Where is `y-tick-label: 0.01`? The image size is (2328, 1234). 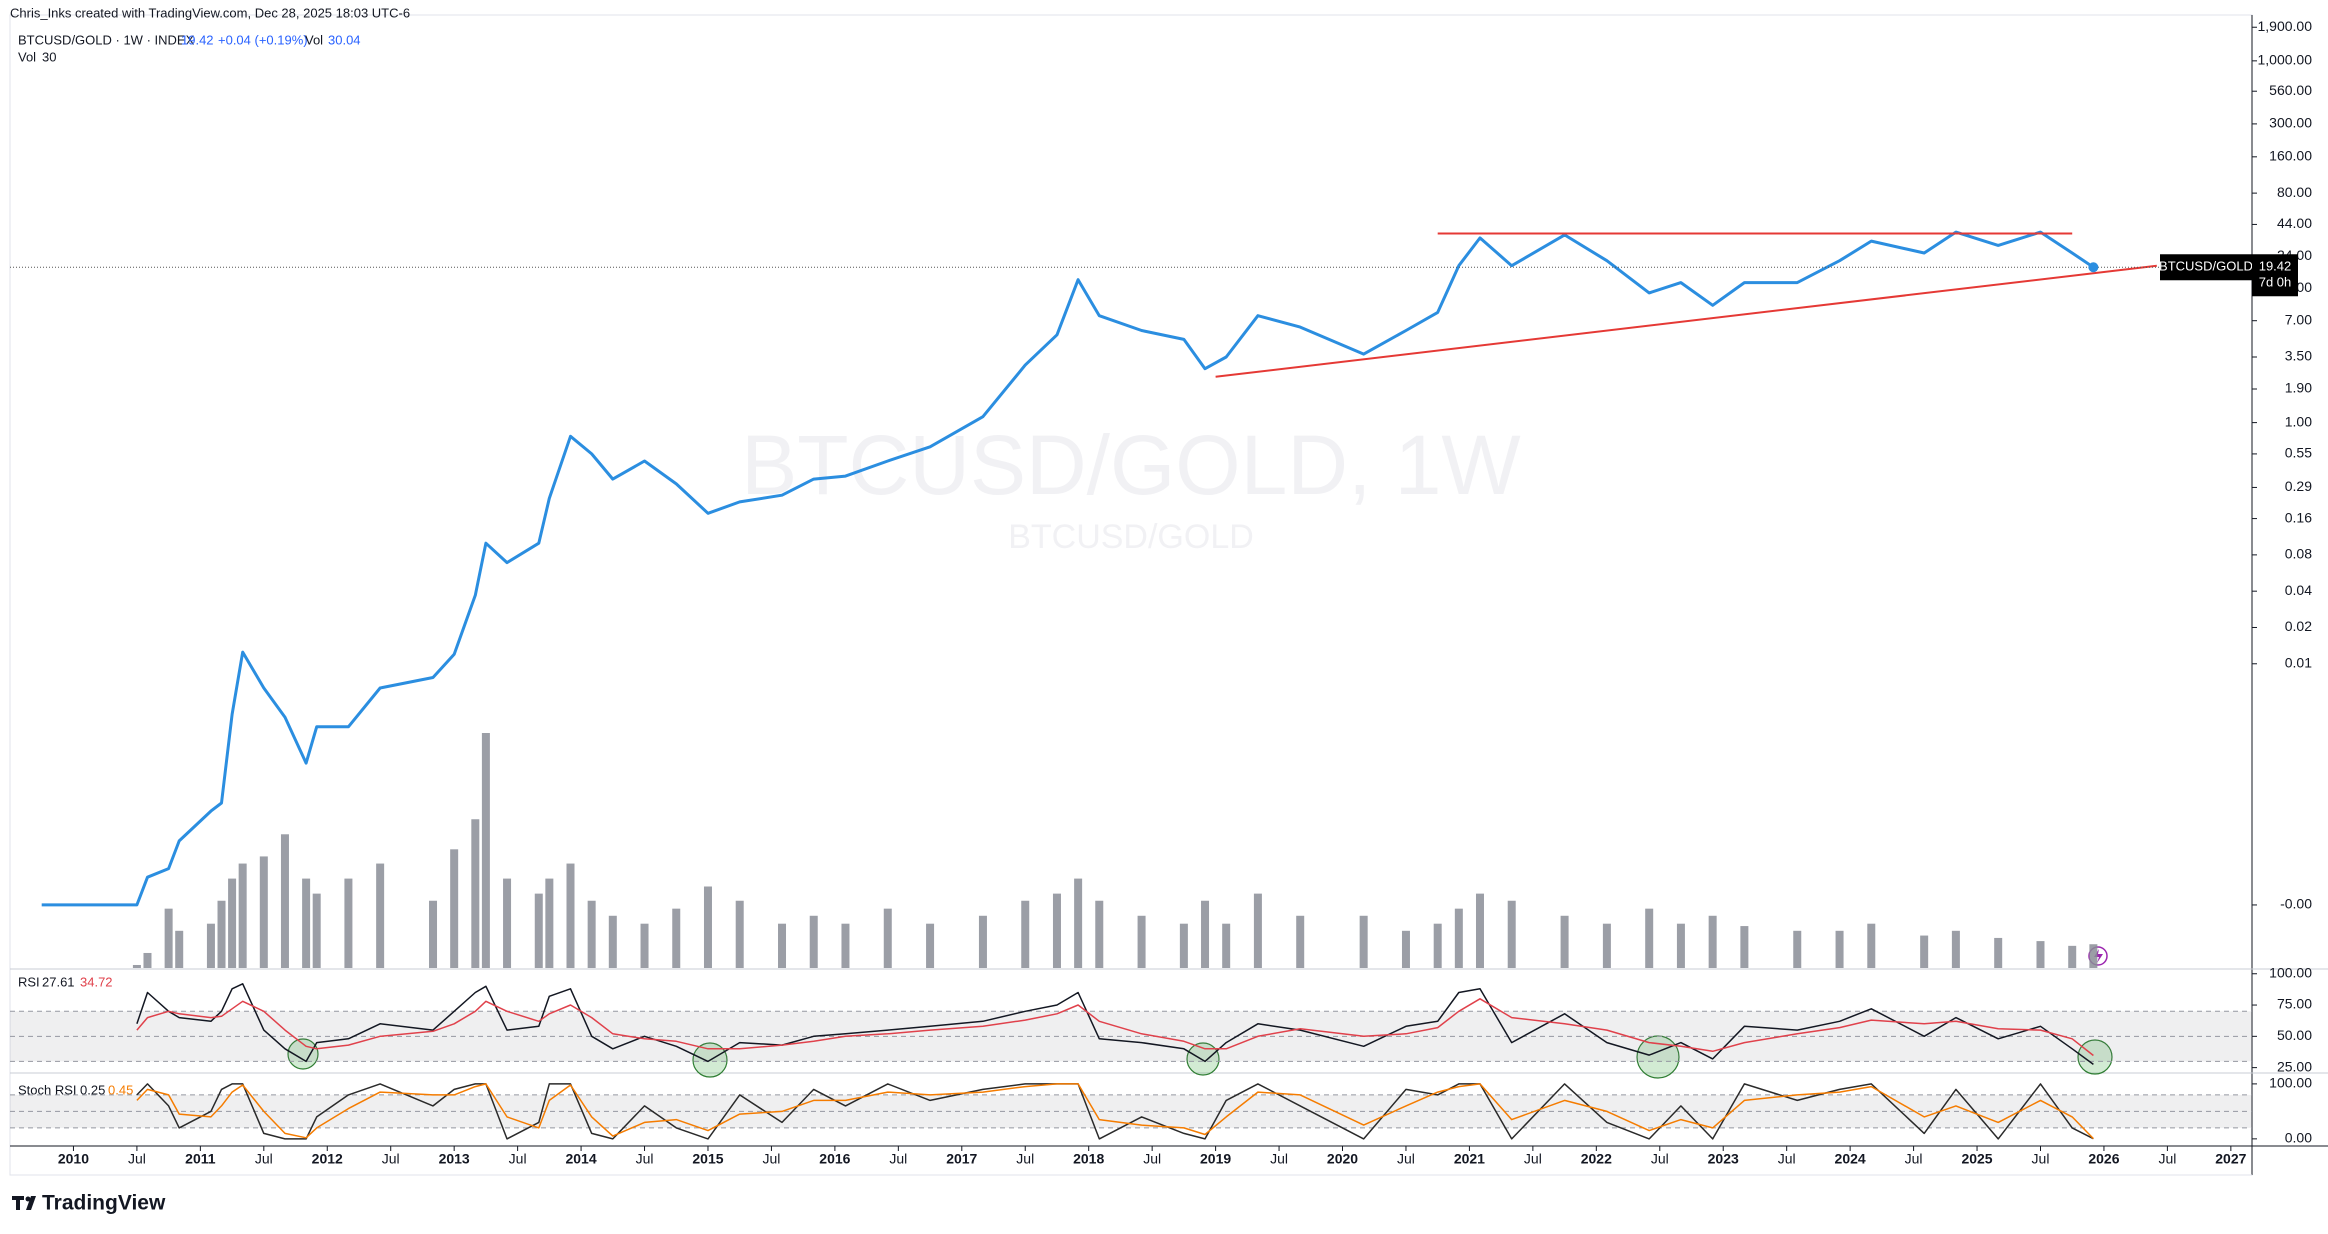 y-tick-label: 0.01 is located at coordinates (2298, 662).